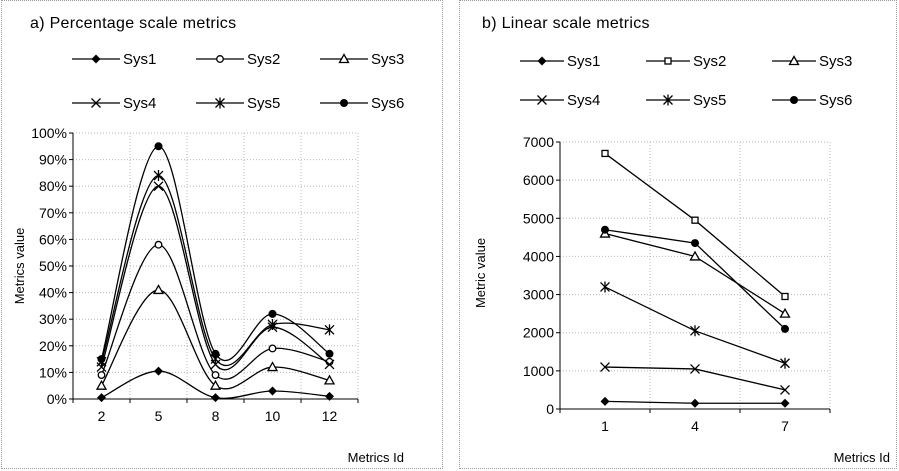 The width and height of the screenshot is (899, 471). I want to click on x-tick-label: 1, so click(605, 426).